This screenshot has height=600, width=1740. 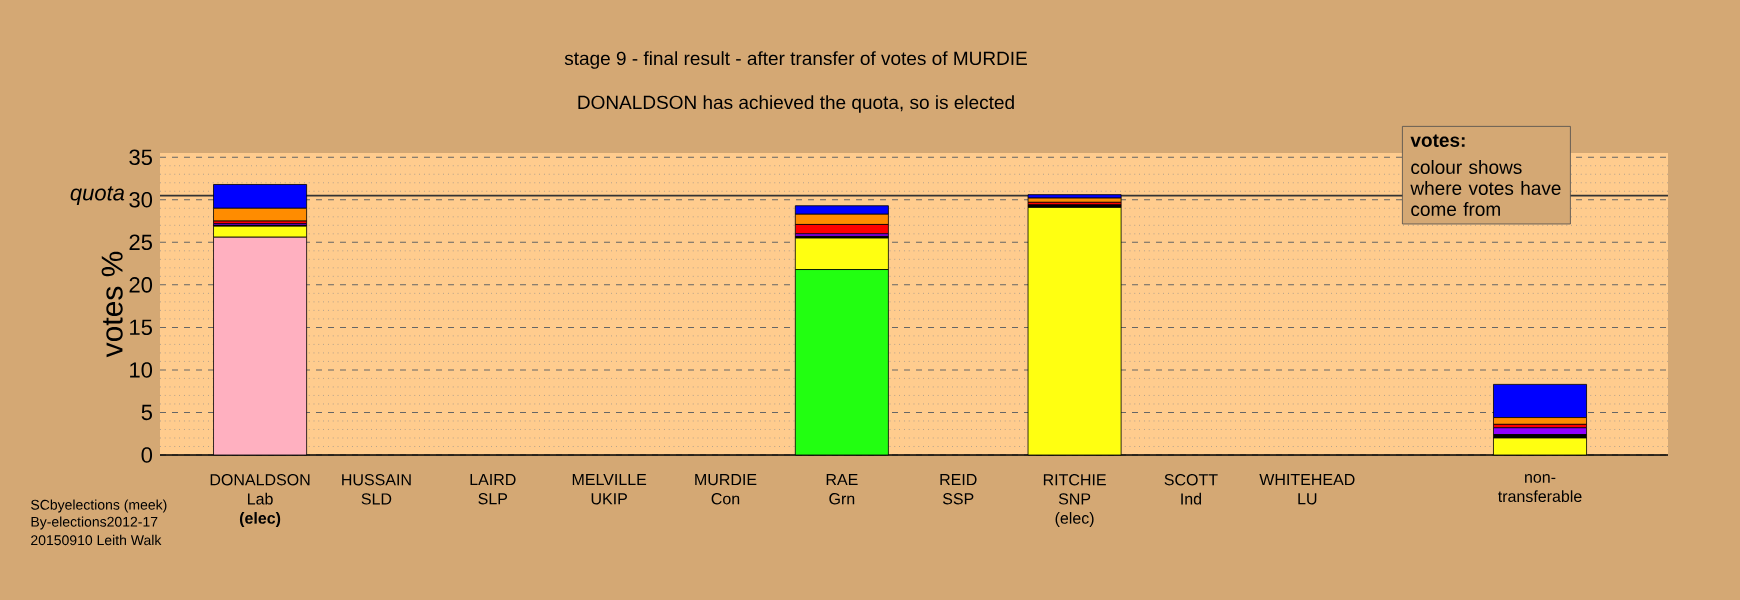 What do you see at coordinates (1074, 500) in the screenshot?
I see `x-tick-label: RITCHIE SNP (elec)` at bounding box center [1074, 500].